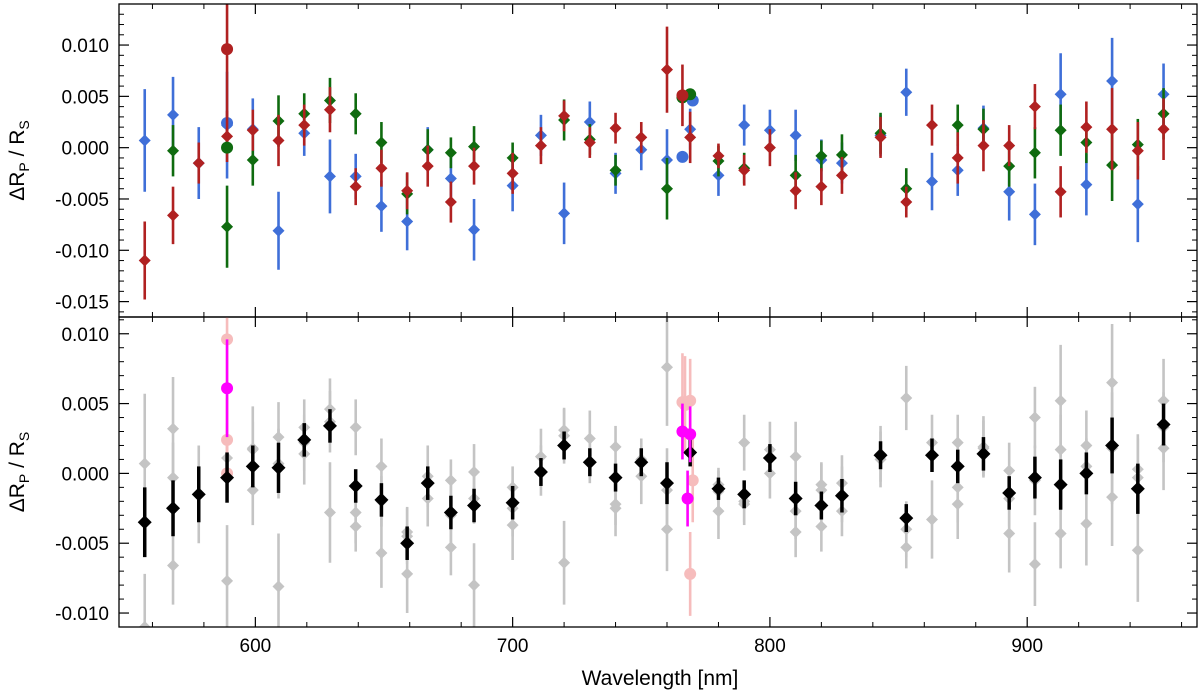 This screenshot has height=690, width=1200. I want to click on series-red-lines, so click(455, 73).